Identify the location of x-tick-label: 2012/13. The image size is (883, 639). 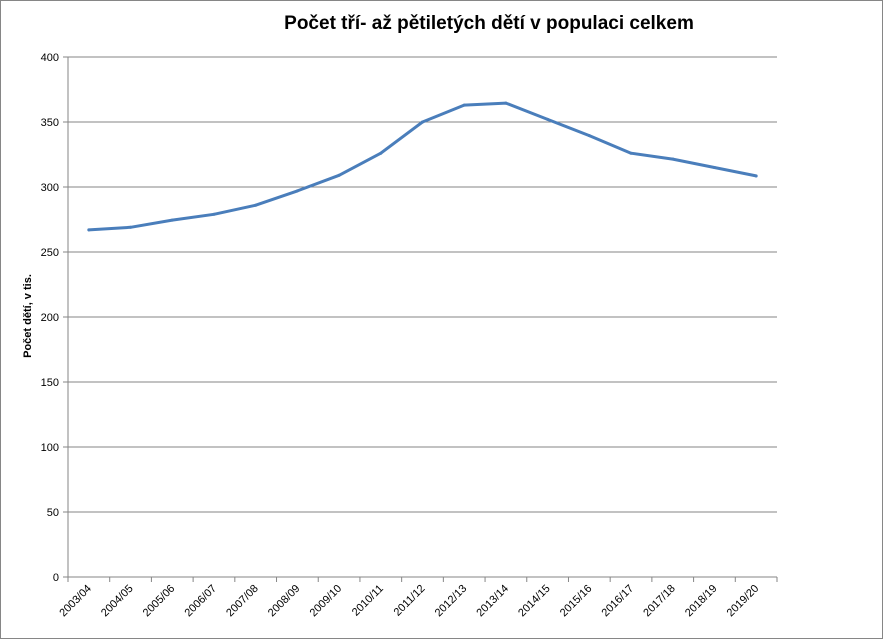
(451, 601).